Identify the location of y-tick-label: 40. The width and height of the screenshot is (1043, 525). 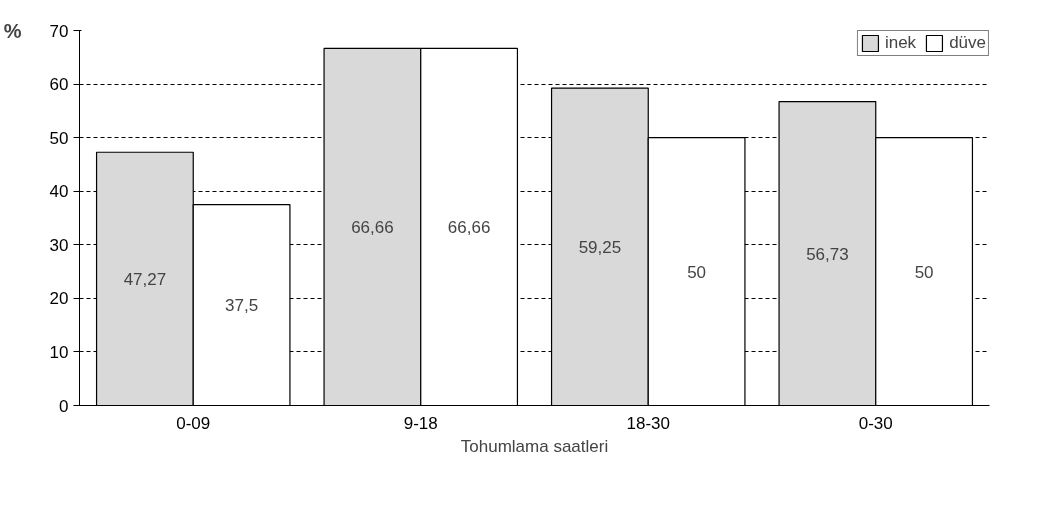
(59, 192).